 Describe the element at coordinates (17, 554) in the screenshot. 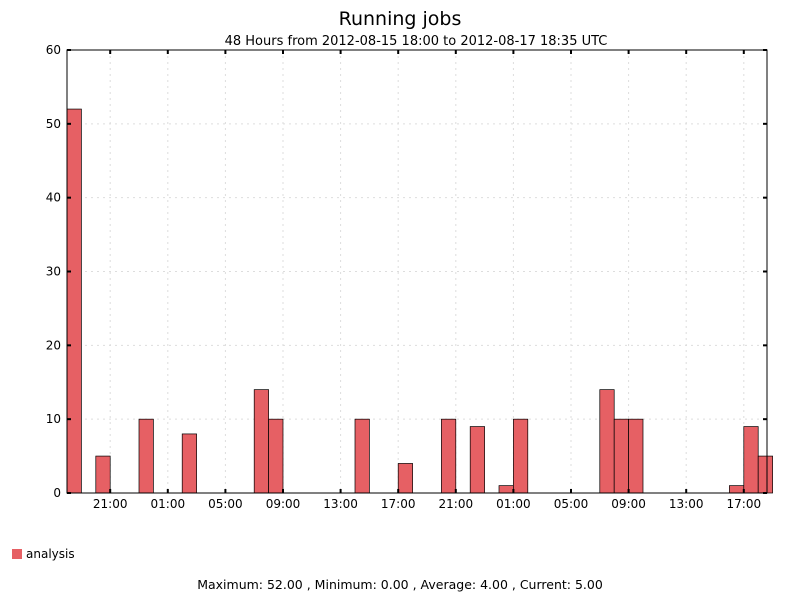

I see `legend-swatch` at that location.